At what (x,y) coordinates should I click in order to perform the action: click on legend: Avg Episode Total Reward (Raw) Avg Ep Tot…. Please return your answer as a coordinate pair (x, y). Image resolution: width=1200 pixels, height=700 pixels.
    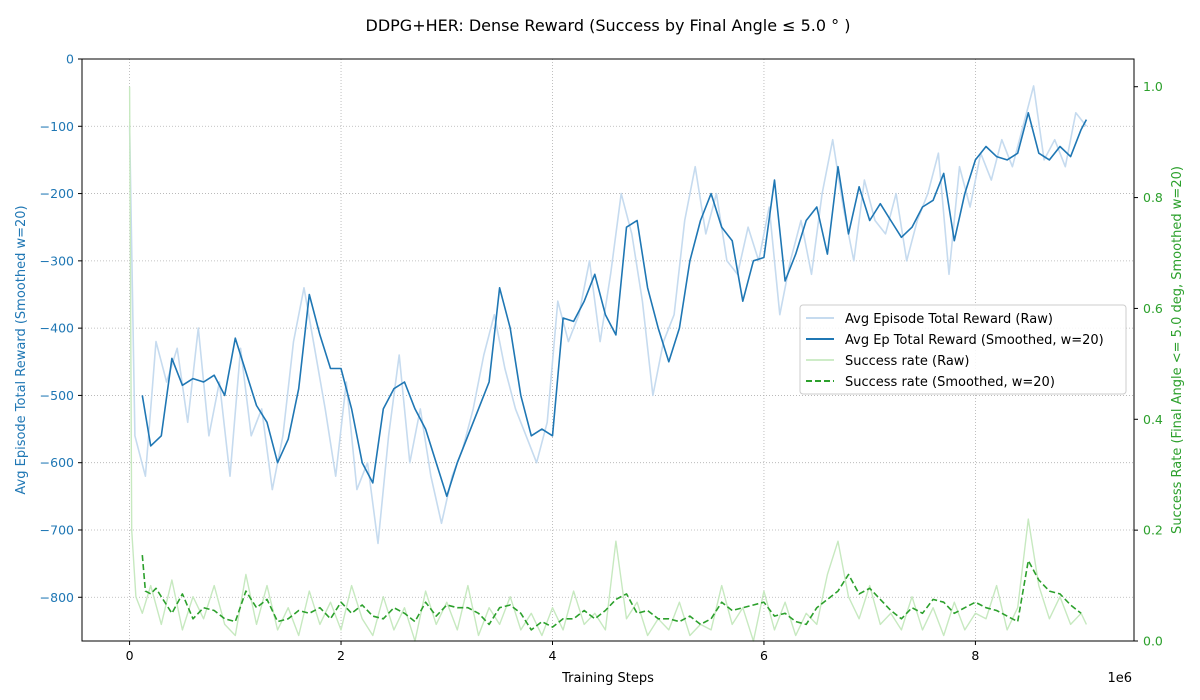
    Looking at the image, I should click on (963, 349).